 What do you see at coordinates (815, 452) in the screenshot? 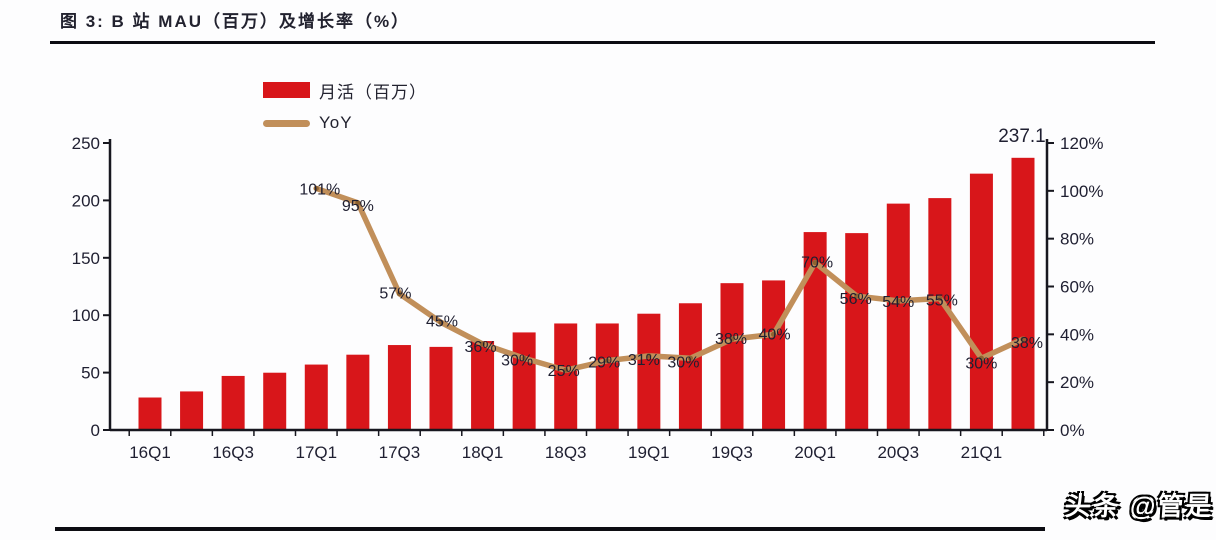
I see `x-axis-label: 20Q1` at bounding box center [815, 452].